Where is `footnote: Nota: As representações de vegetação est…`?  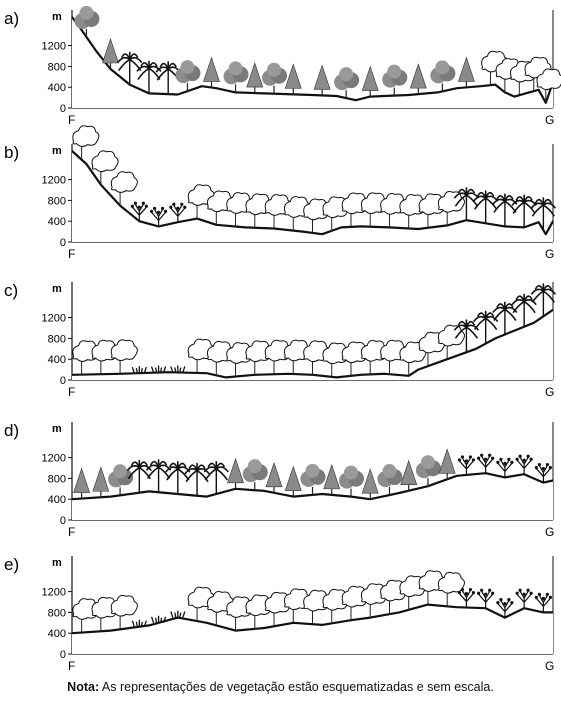
footnote: Nota: As representações de vegetação est… is located at coordinates (280, 687).